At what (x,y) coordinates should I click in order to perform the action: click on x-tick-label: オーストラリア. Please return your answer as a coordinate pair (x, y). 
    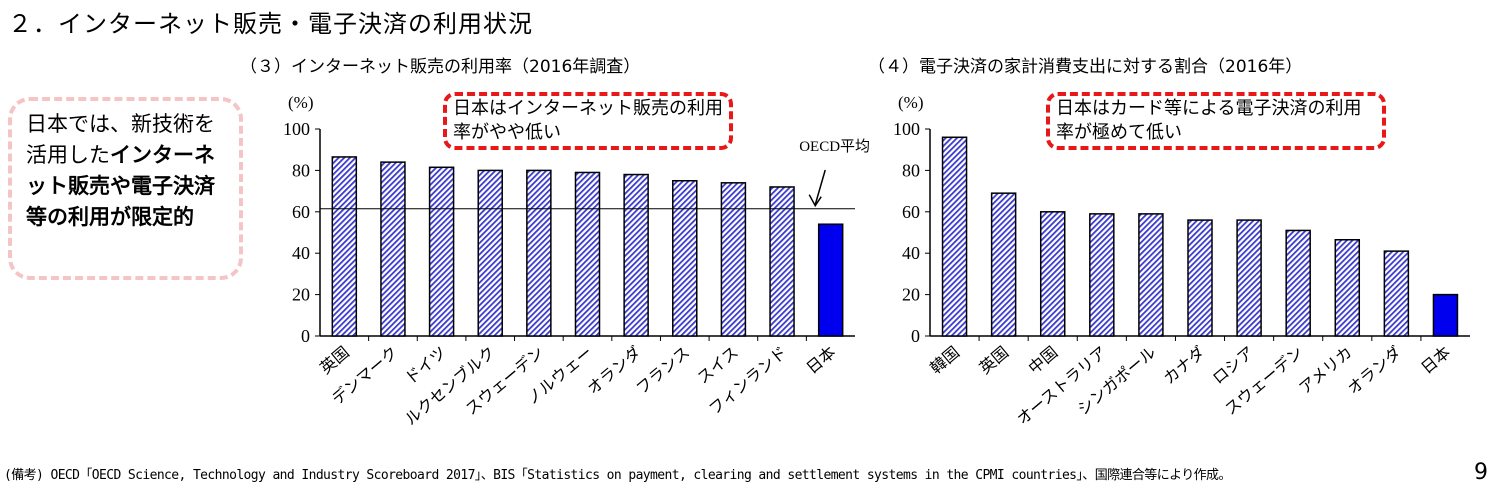
    Looking at the image, I should click on (1062, 386).